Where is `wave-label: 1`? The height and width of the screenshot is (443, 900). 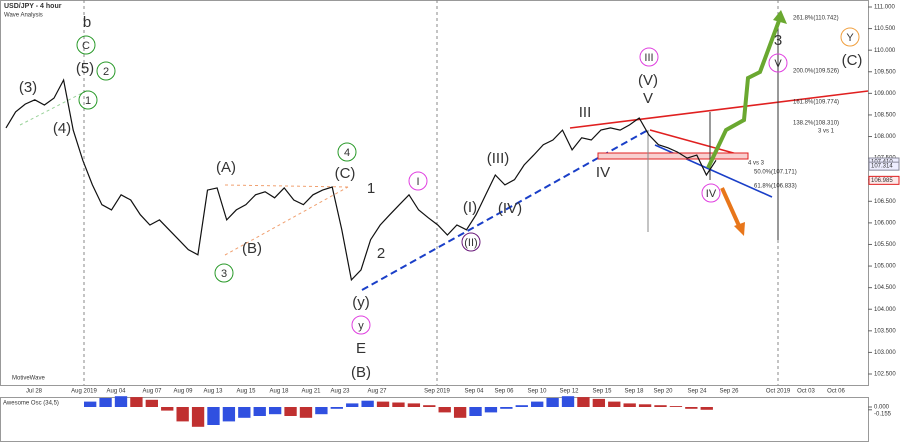 wave-label: 1 is located at coordinates (371, 188).